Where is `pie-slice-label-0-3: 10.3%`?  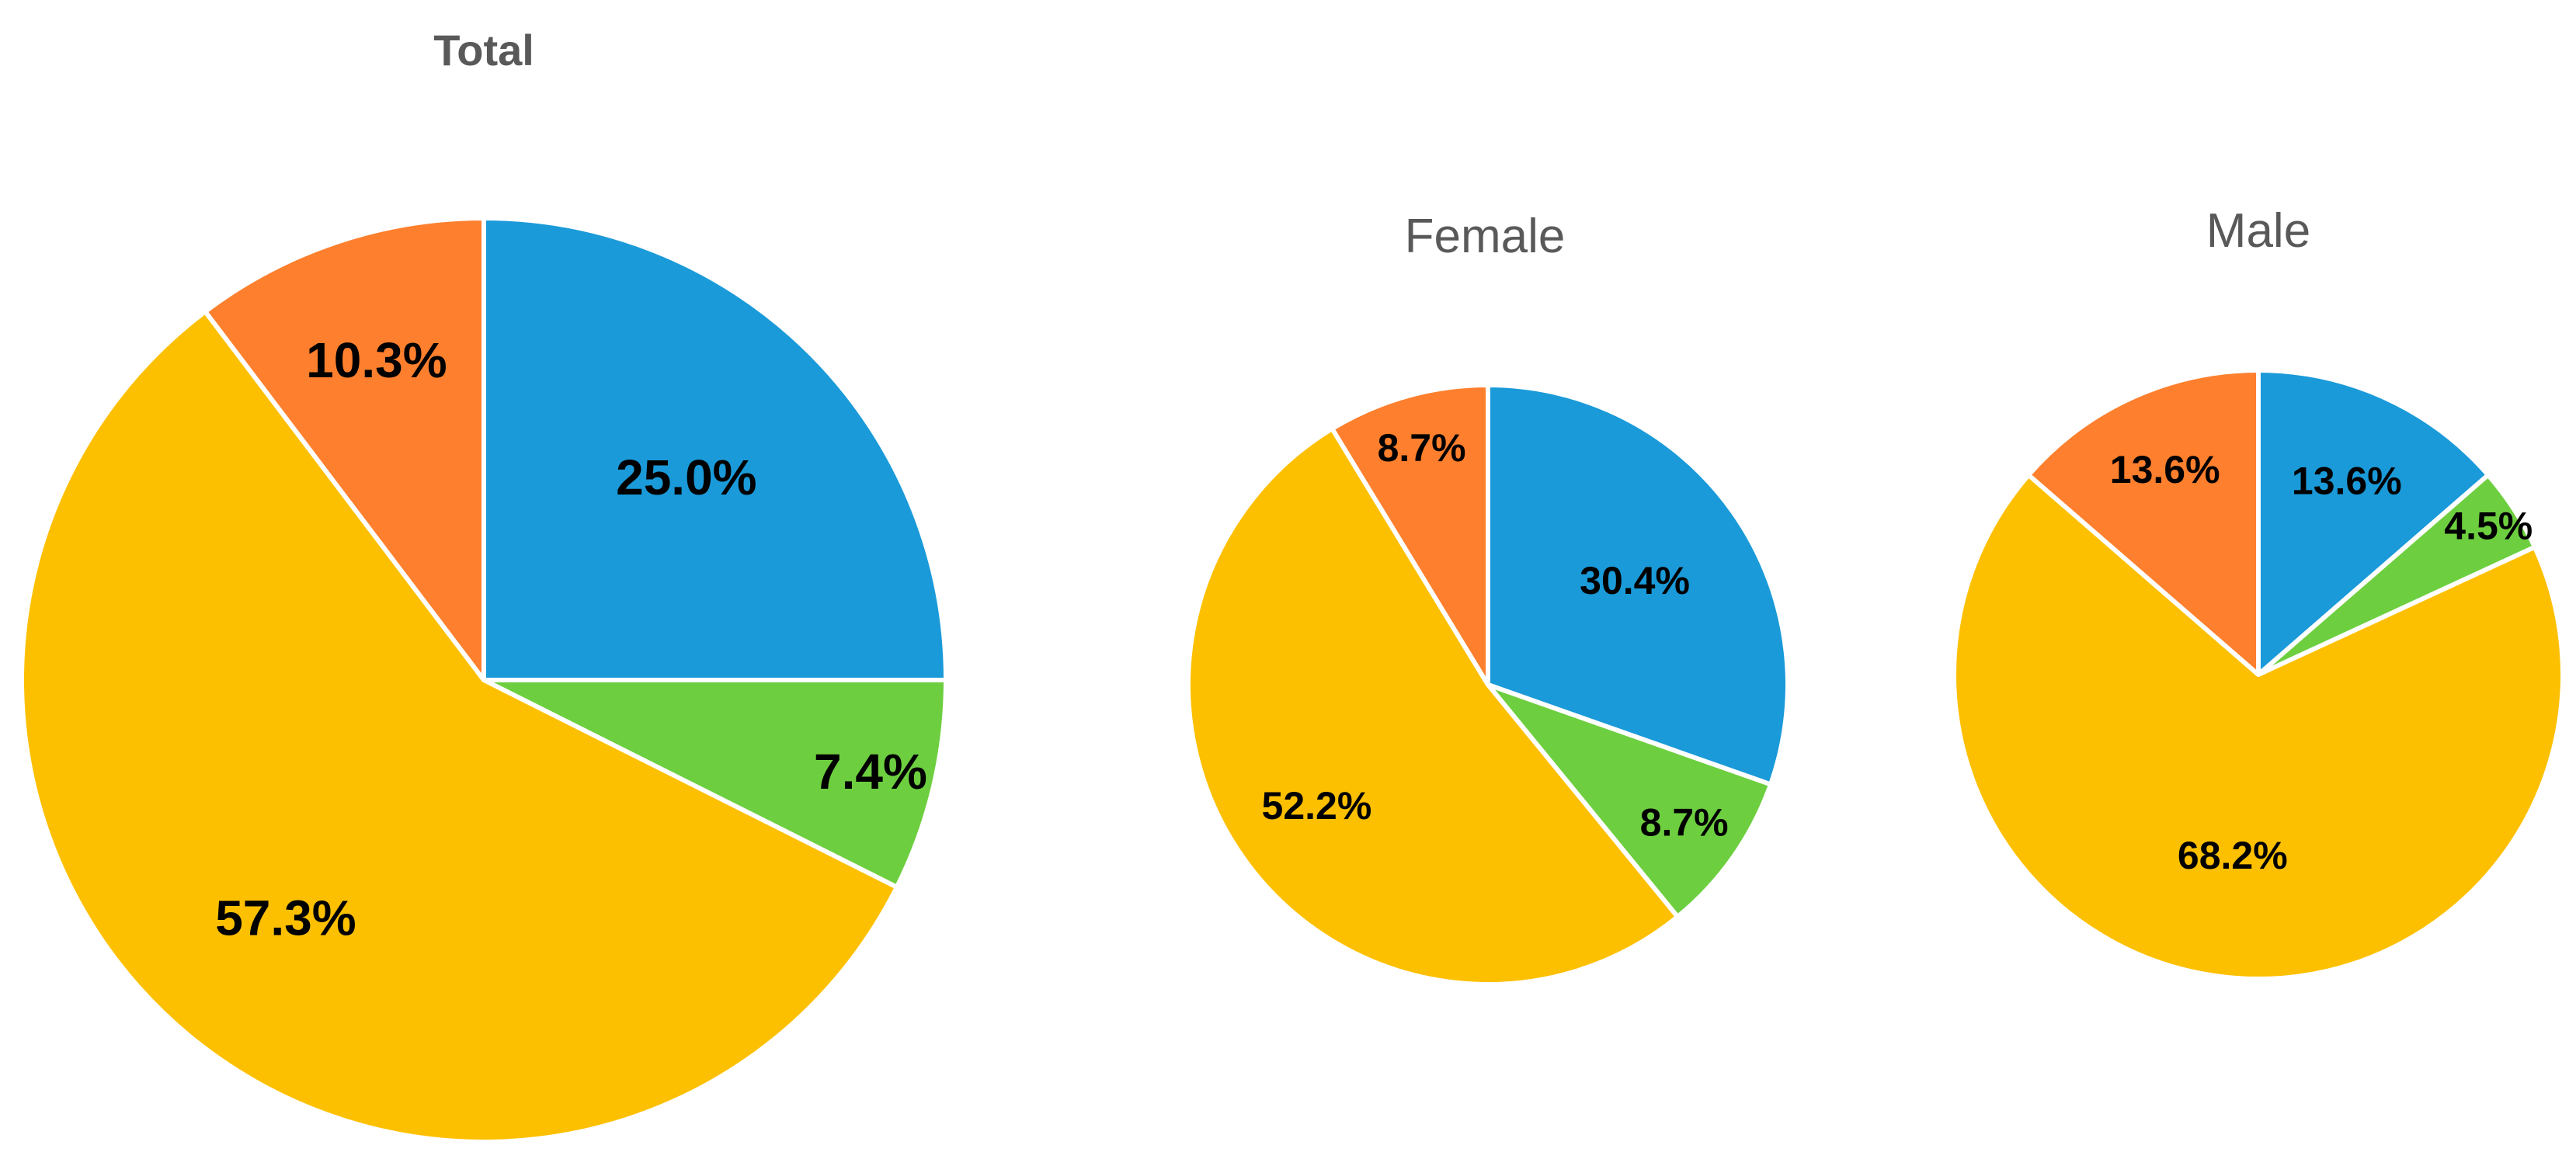
pie-slice-label-0-3: 10.3% is located at coordinates (376, 360).